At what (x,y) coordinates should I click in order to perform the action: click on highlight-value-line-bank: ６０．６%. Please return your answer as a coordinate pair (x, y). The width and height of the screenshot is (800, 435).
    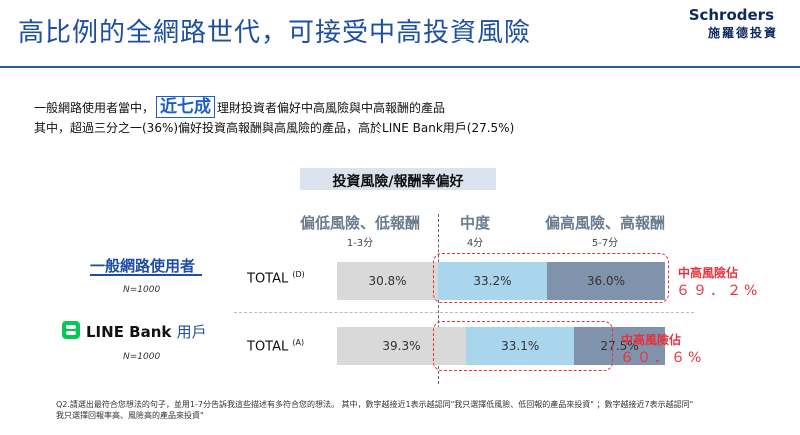
    Looking at the image, I should click on (662, 358).